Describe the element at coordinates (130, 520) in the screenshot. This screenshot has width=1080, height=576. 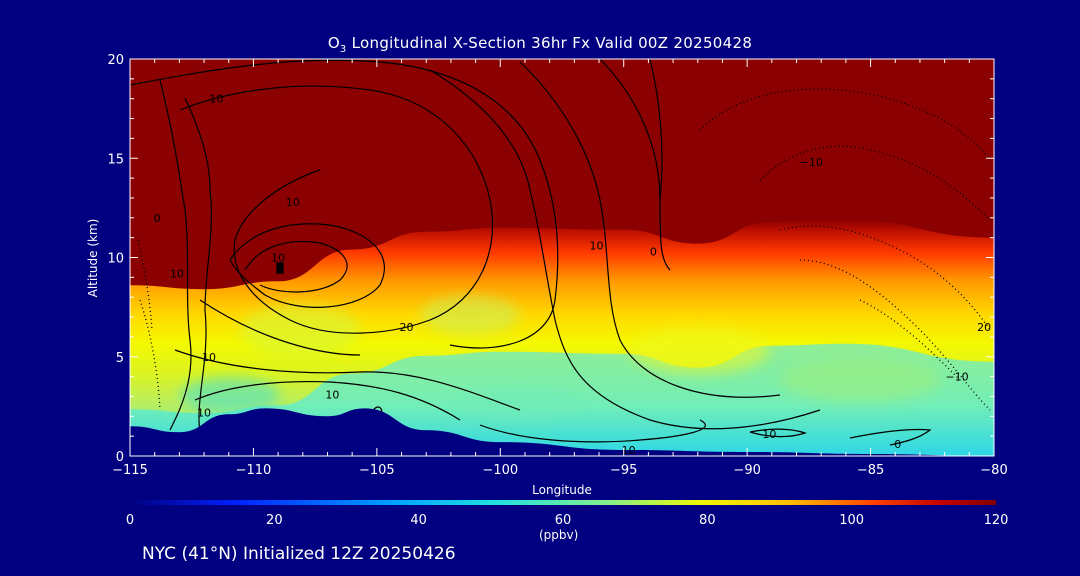
I see `colorbar-tick-label: 0` at that location.